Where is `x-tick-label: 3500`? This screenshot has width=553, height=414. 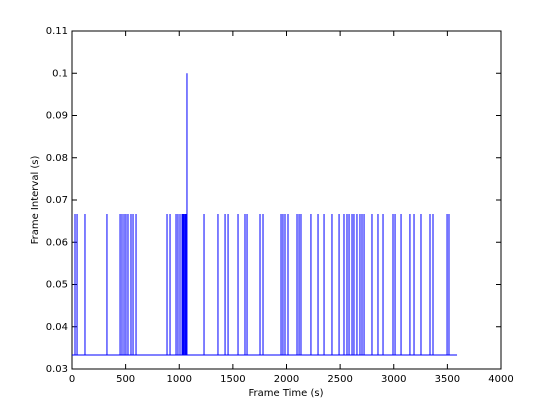 x-tick-label: 3500 is located at coordinates (447, 379).